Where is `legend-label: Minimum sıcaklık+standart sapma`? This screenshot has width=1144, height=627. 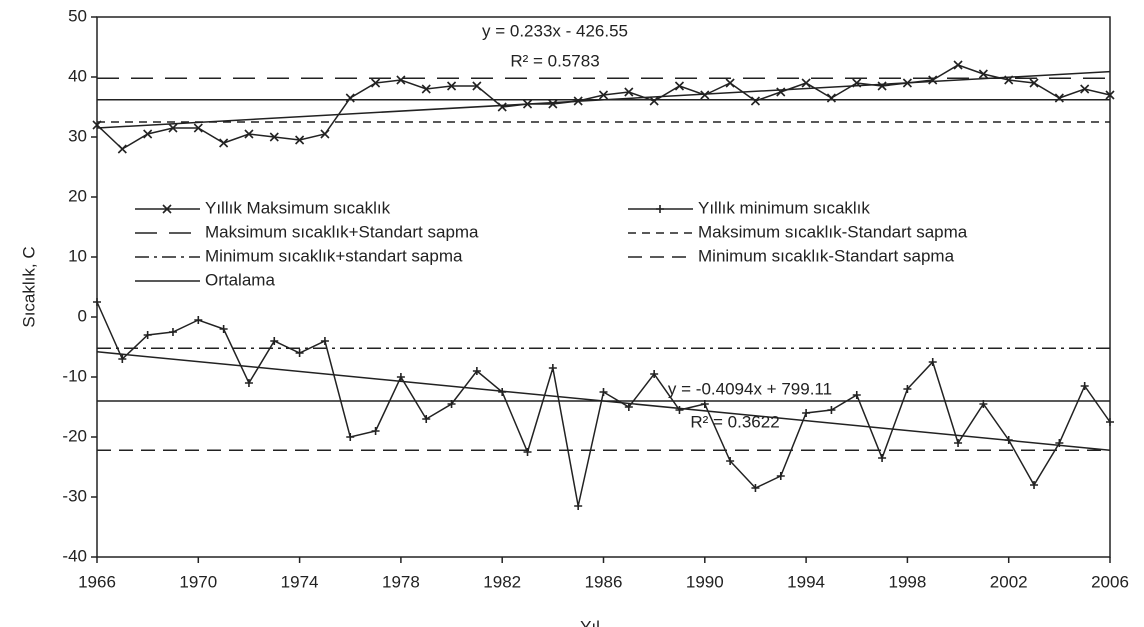 legend-label: Minimum sıcaklık+standart sapma is located at coordinates (334, 255).